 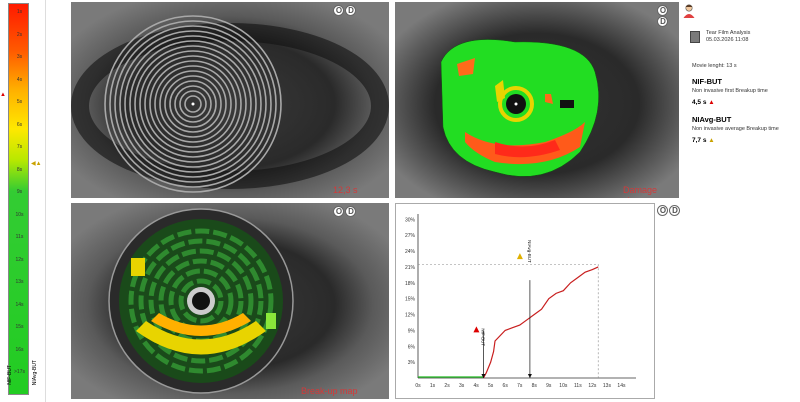 I want to click on scale-tick: 15s, so click(x=19, y=327).